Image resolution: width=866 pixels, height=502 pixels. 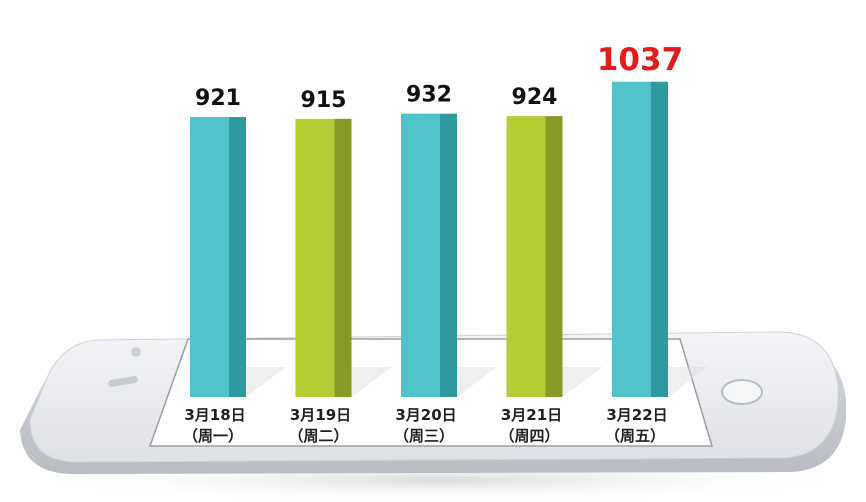 What do you see at coordinates (136, 352) in the screenshot?
I see `phone-camera-dot` at bounding box center [136, 352].